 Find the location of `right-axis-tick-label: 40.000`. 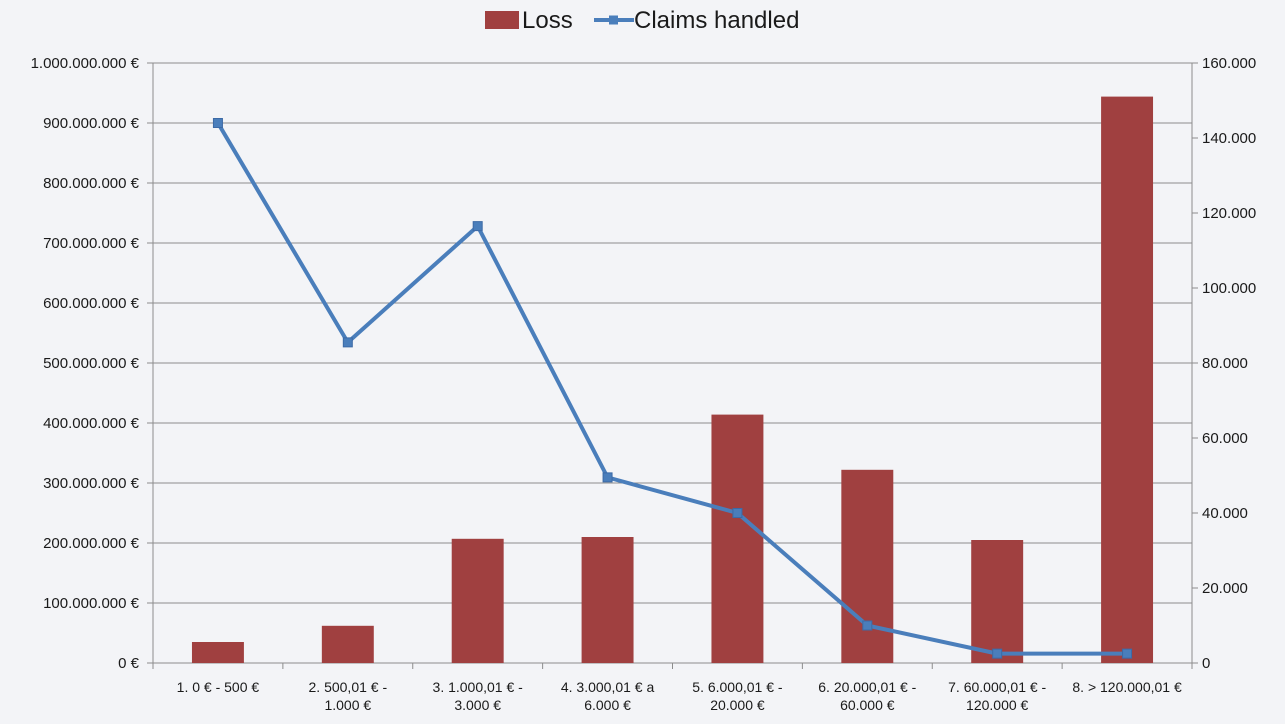

right-axis-tick-label: 40.000 is located at coordinates (1225, 513).